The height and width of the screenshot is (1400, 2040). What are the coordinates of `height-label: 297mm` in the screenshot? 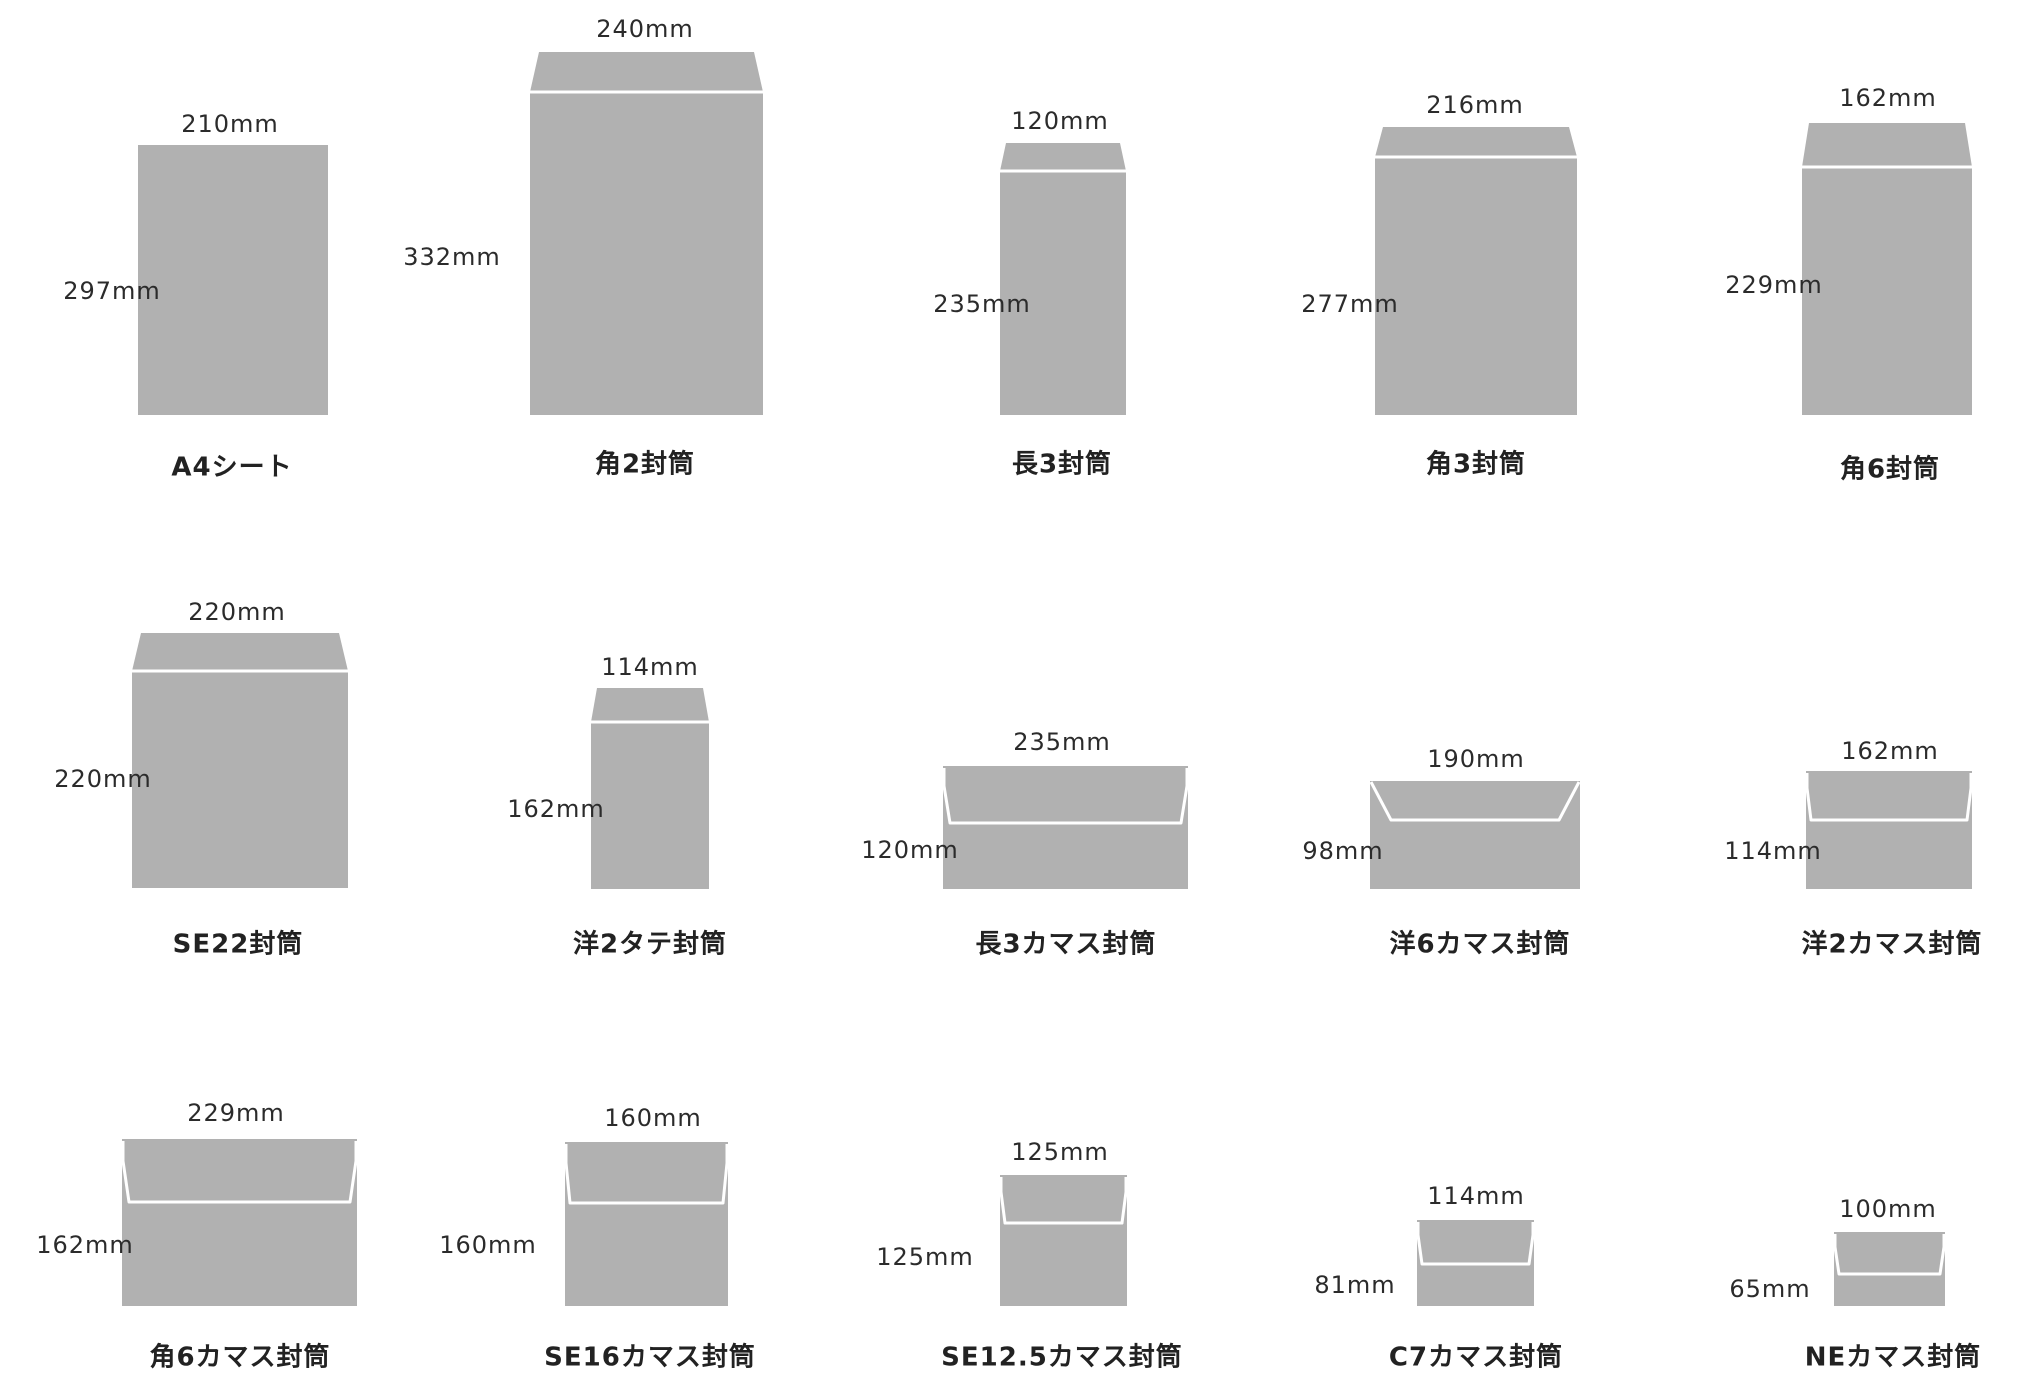 It's located at (112, 291).